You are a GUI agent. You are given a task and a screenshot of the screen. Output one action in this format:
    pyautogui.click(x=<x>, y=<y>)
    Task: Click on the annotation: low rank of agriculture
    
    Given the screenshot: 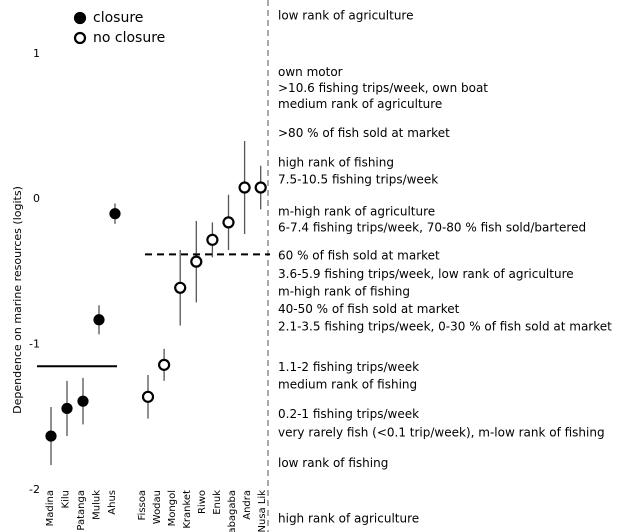 What is the action you would take?
    pyautogui.click(x=345, y=15)
    